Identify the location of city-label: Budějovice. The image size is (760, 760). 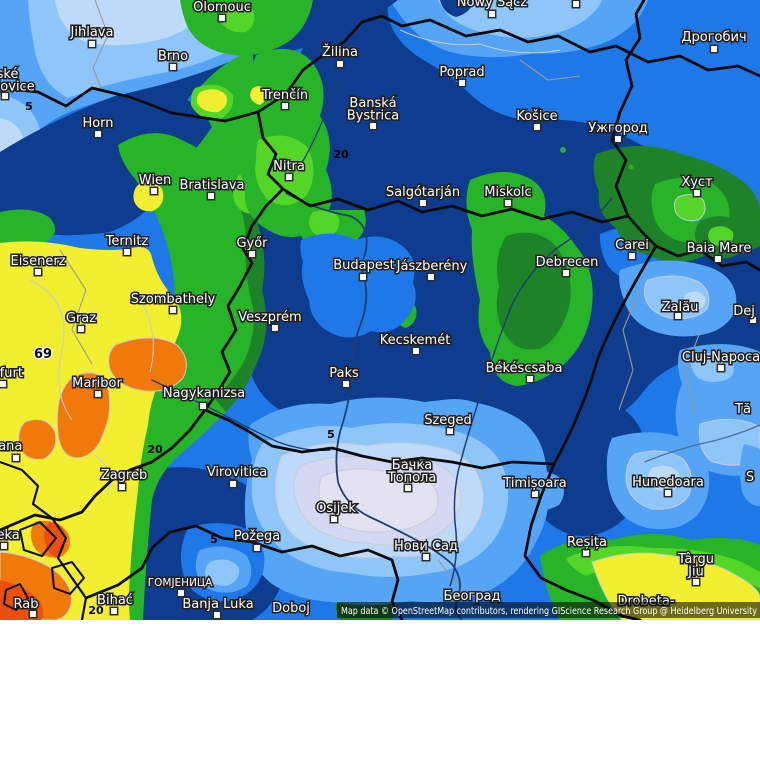
(17, 86).